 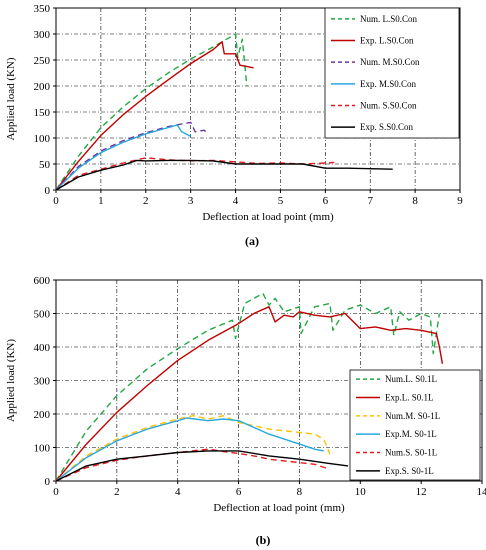 I want to click on x-tick-label: 10, so click(x=361, y=492).